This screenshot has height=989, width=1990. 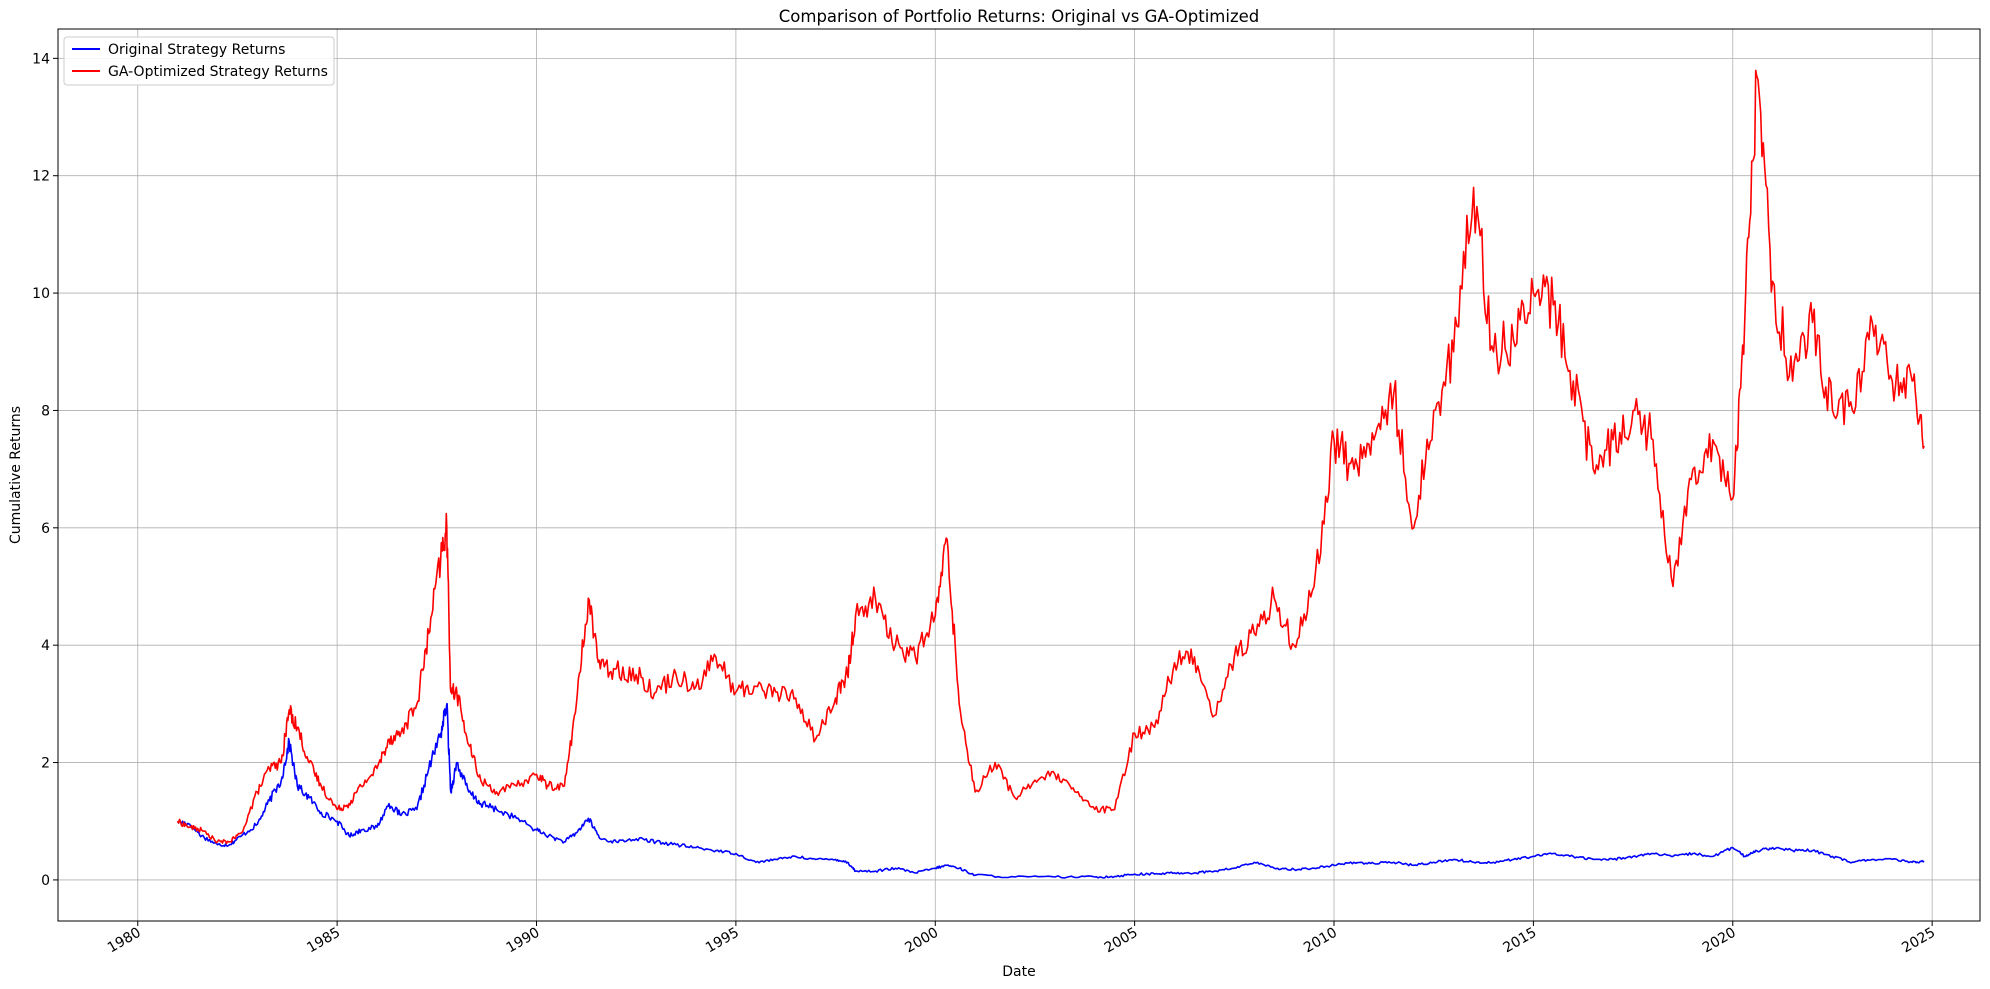 I want to click on legend-box, so click(x=199, y=61).